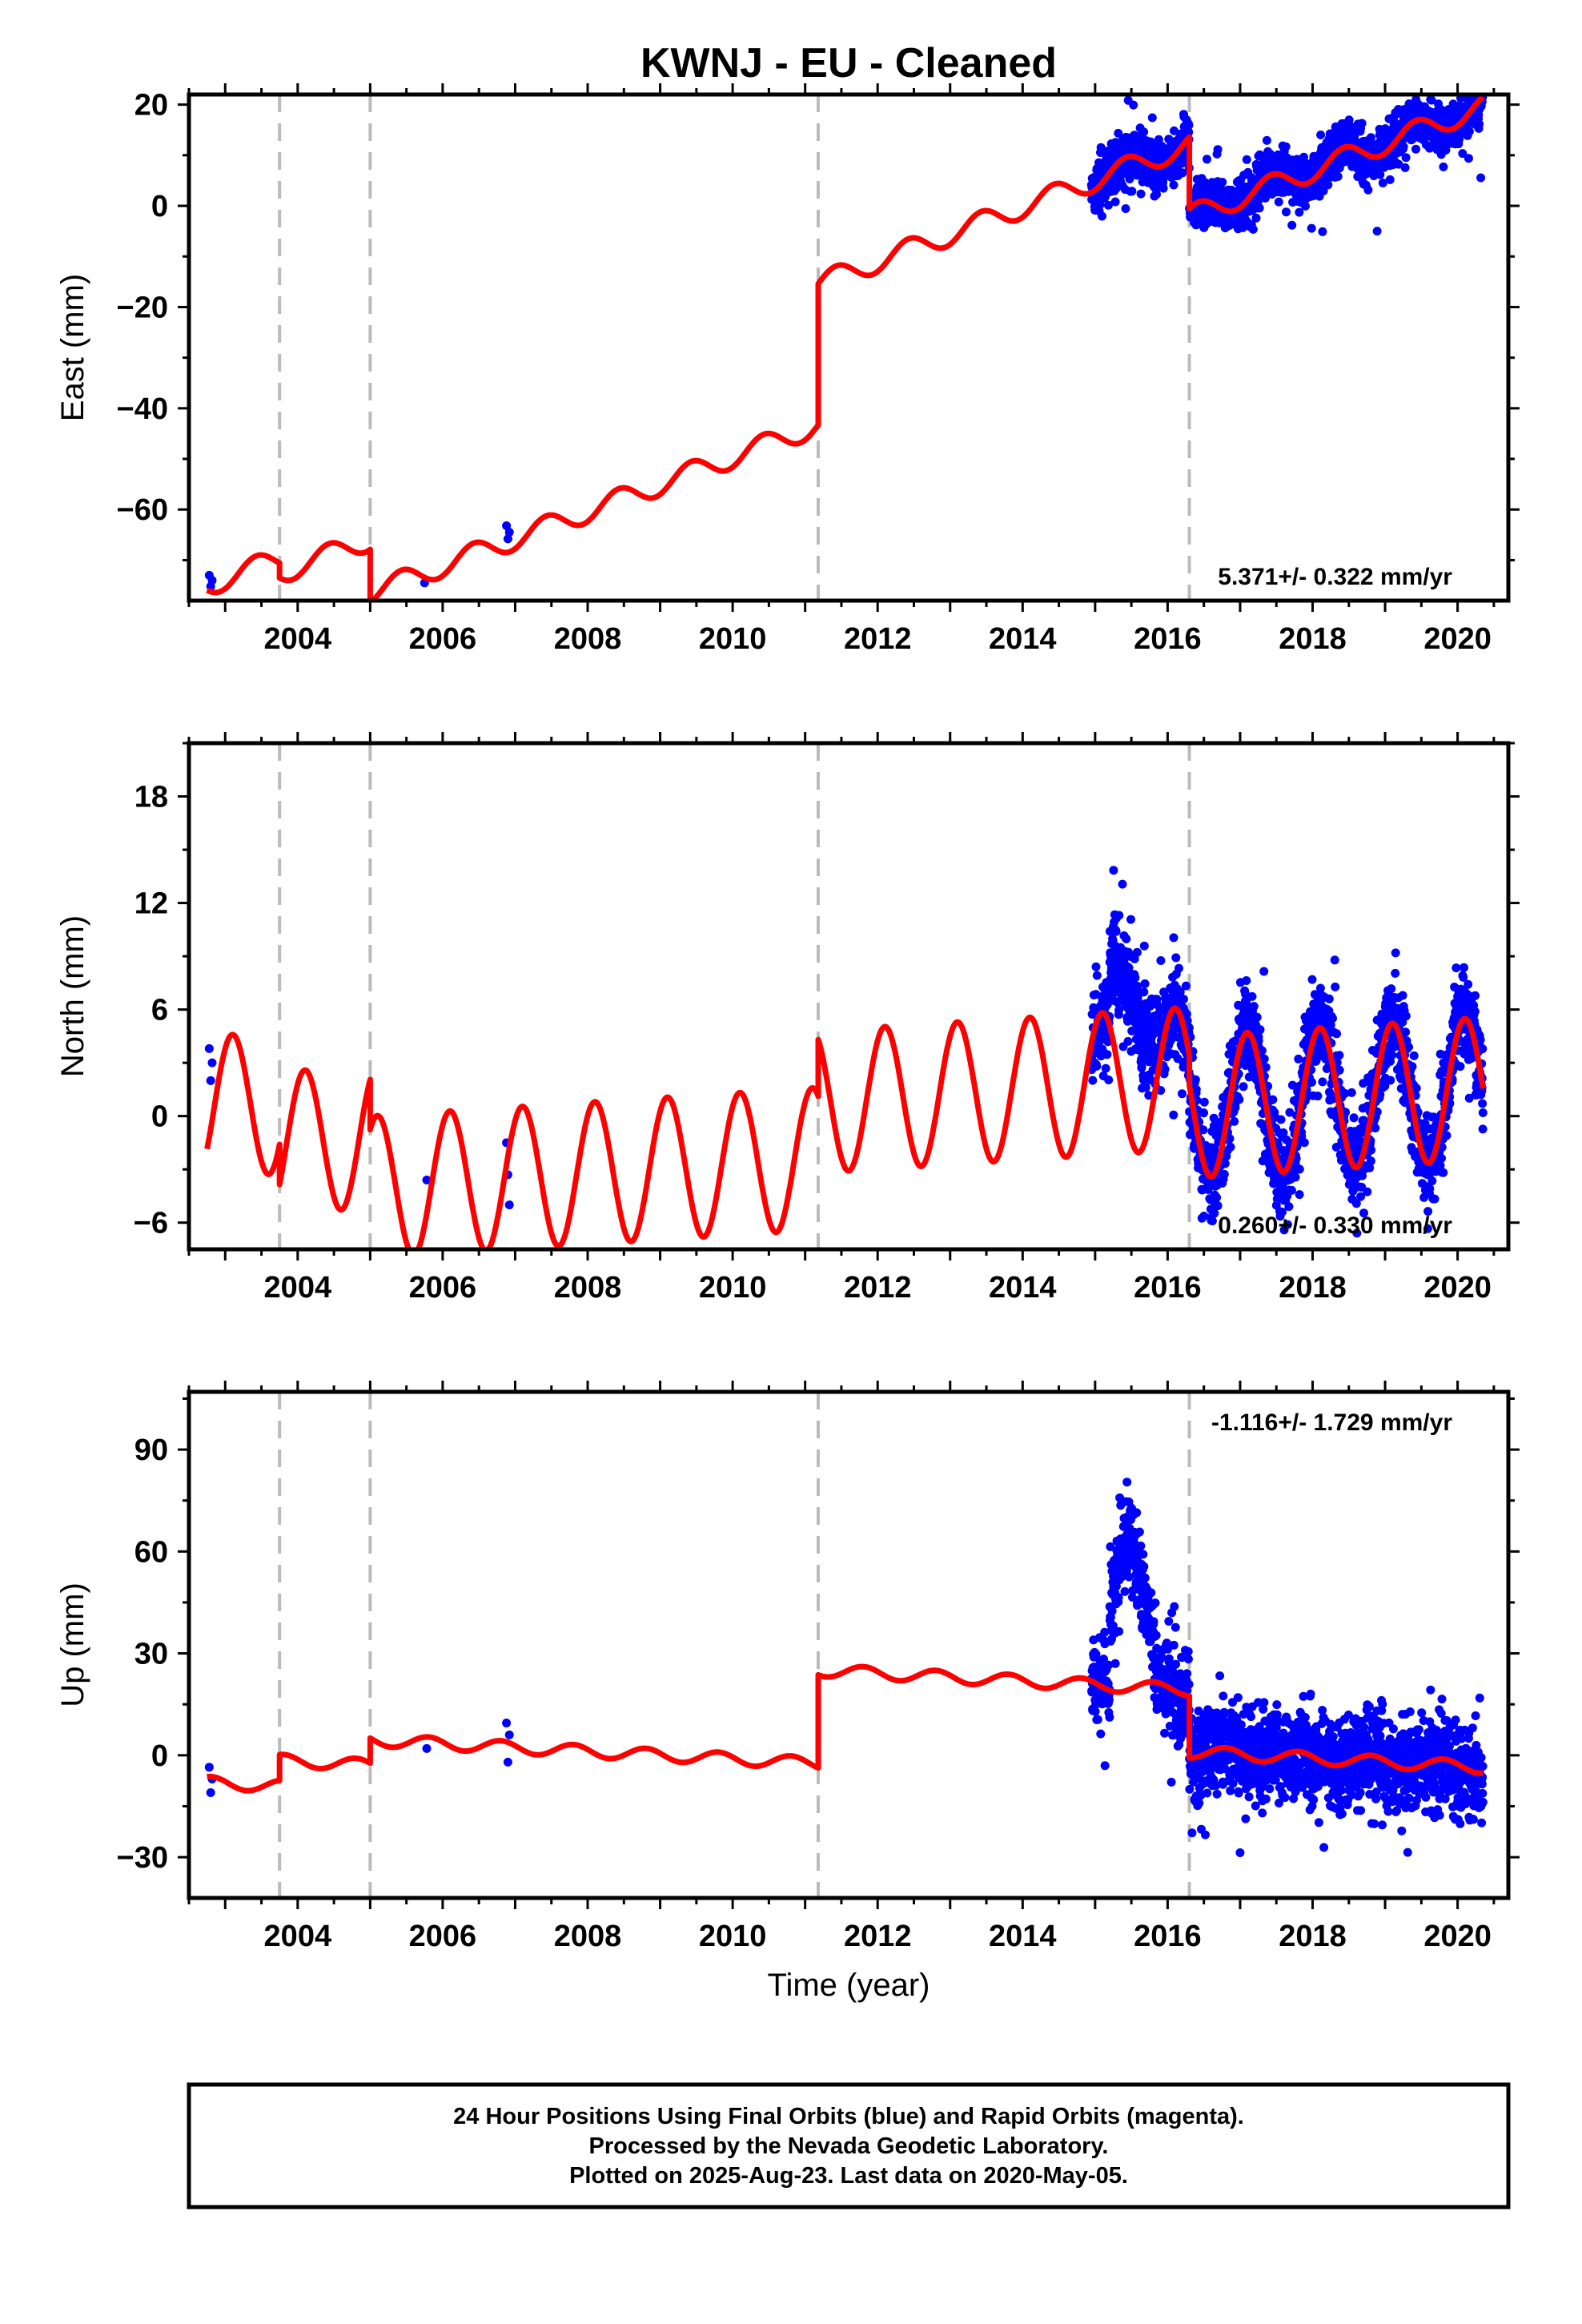 This screenshot has width=1582, height=2324. I want to click on y-tick-label: −60, so click(142, 510).